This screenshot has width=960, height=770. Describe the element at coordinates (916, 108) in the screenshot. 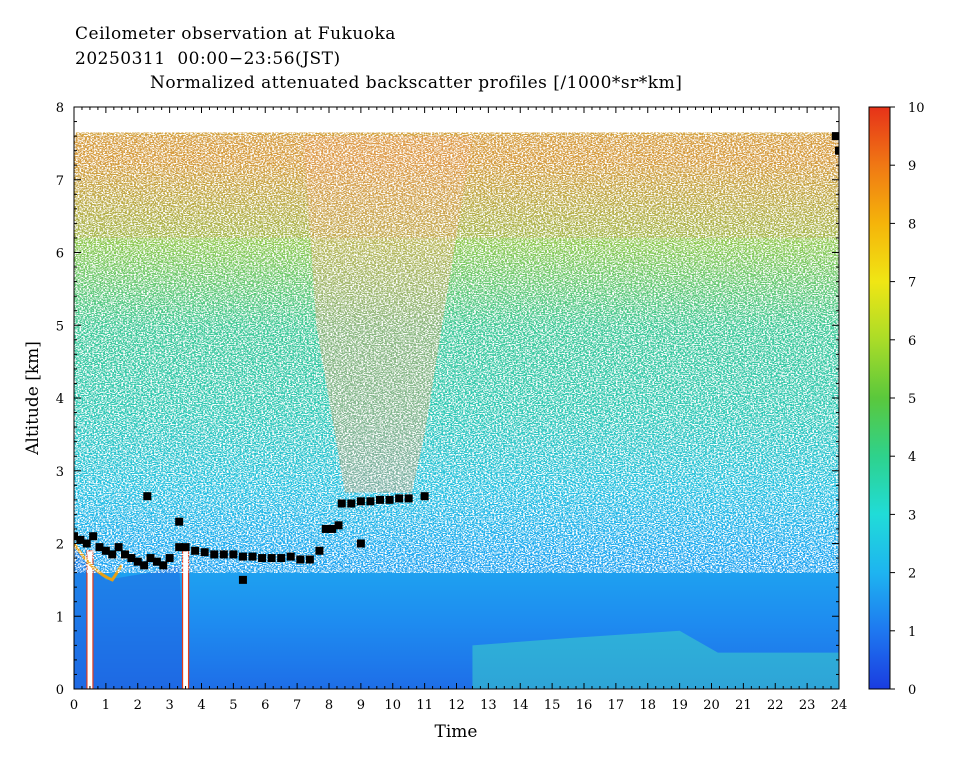

I see `colorbar-tick-label: 10` at that location.